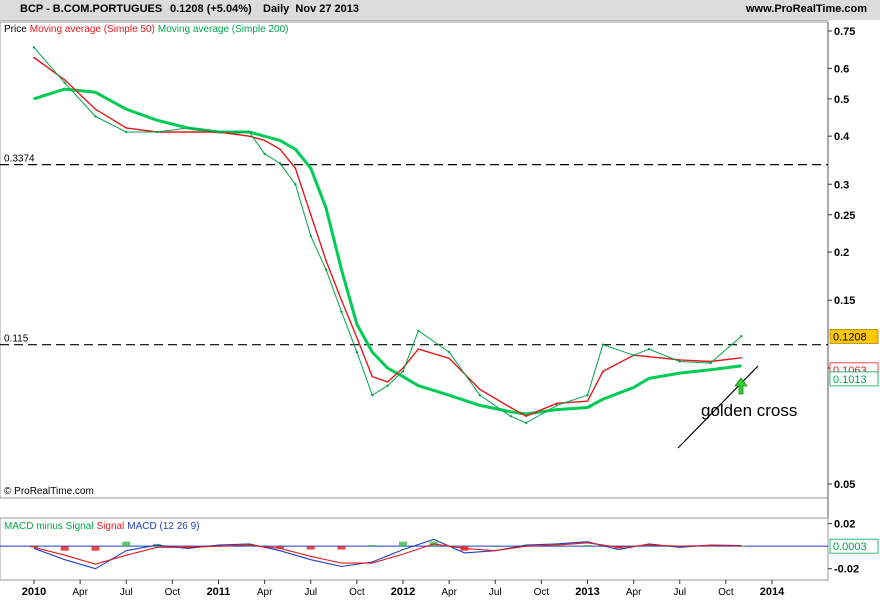  Describe the element at coordinates (844, 301) in the screenshot. I see `y-tick-label: 0.15` at that location.